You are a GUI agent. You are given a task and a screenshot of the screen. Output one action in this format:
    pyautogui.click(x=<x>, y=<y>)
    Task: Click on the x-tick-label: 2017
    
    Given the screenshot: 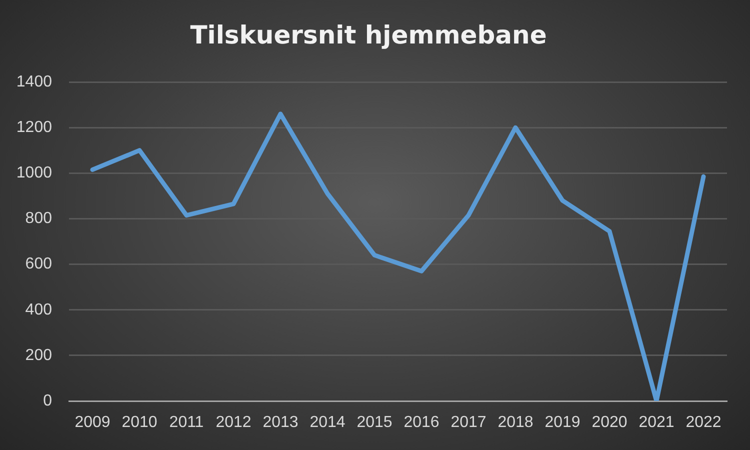 What is the action you would take?
    pyautogui.click(x=468, y=423)
    